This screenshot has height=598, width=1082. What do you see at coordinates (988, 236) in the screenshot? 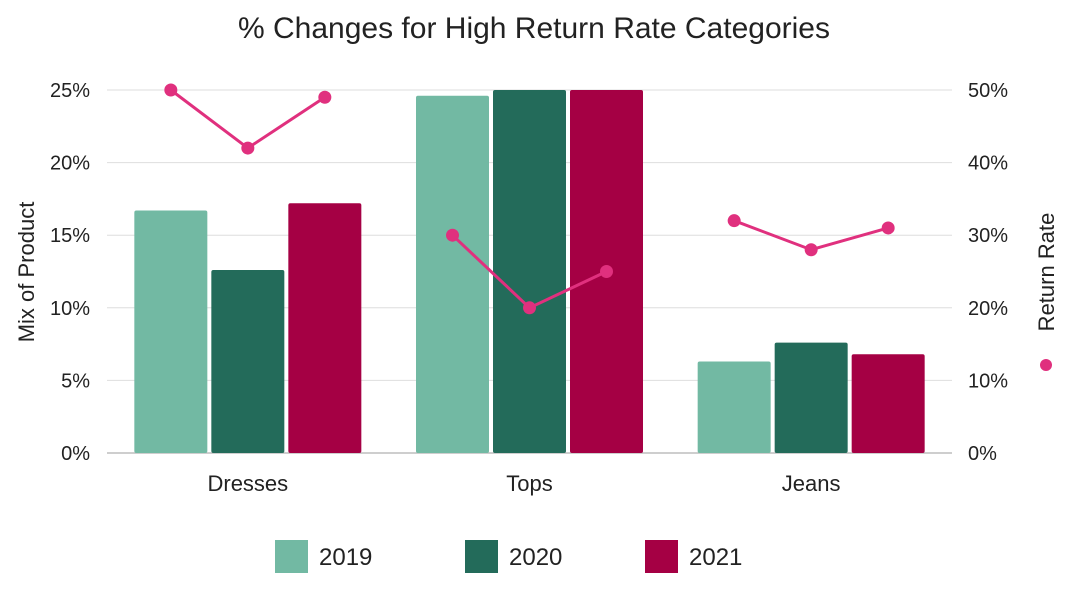
I see `right-tick-label: 30%` at bounding box center [988, 236].